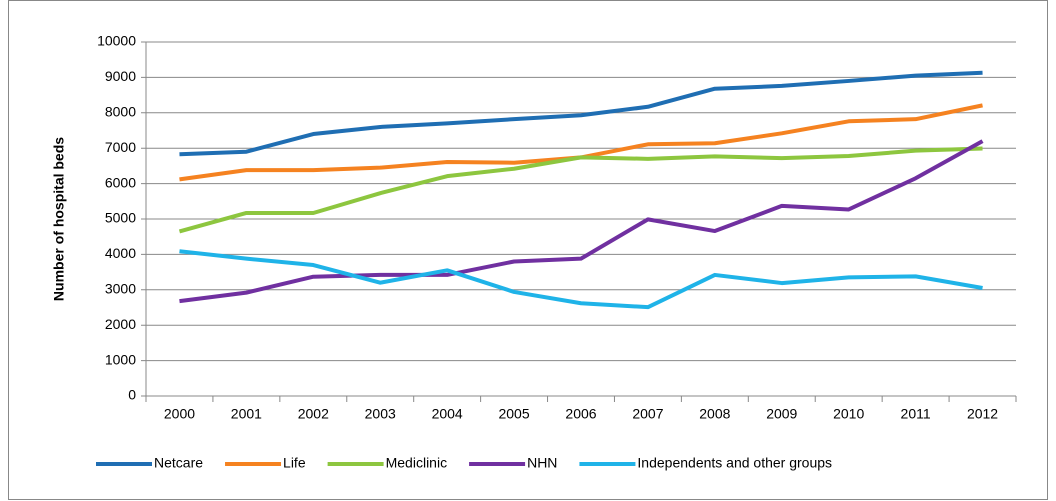 This screenshot has height=501, width=1056. What do you see at coordinates (178, 463) in the screenshot?
I see `legend-label: Netcare` at bounding box center [178, 463].